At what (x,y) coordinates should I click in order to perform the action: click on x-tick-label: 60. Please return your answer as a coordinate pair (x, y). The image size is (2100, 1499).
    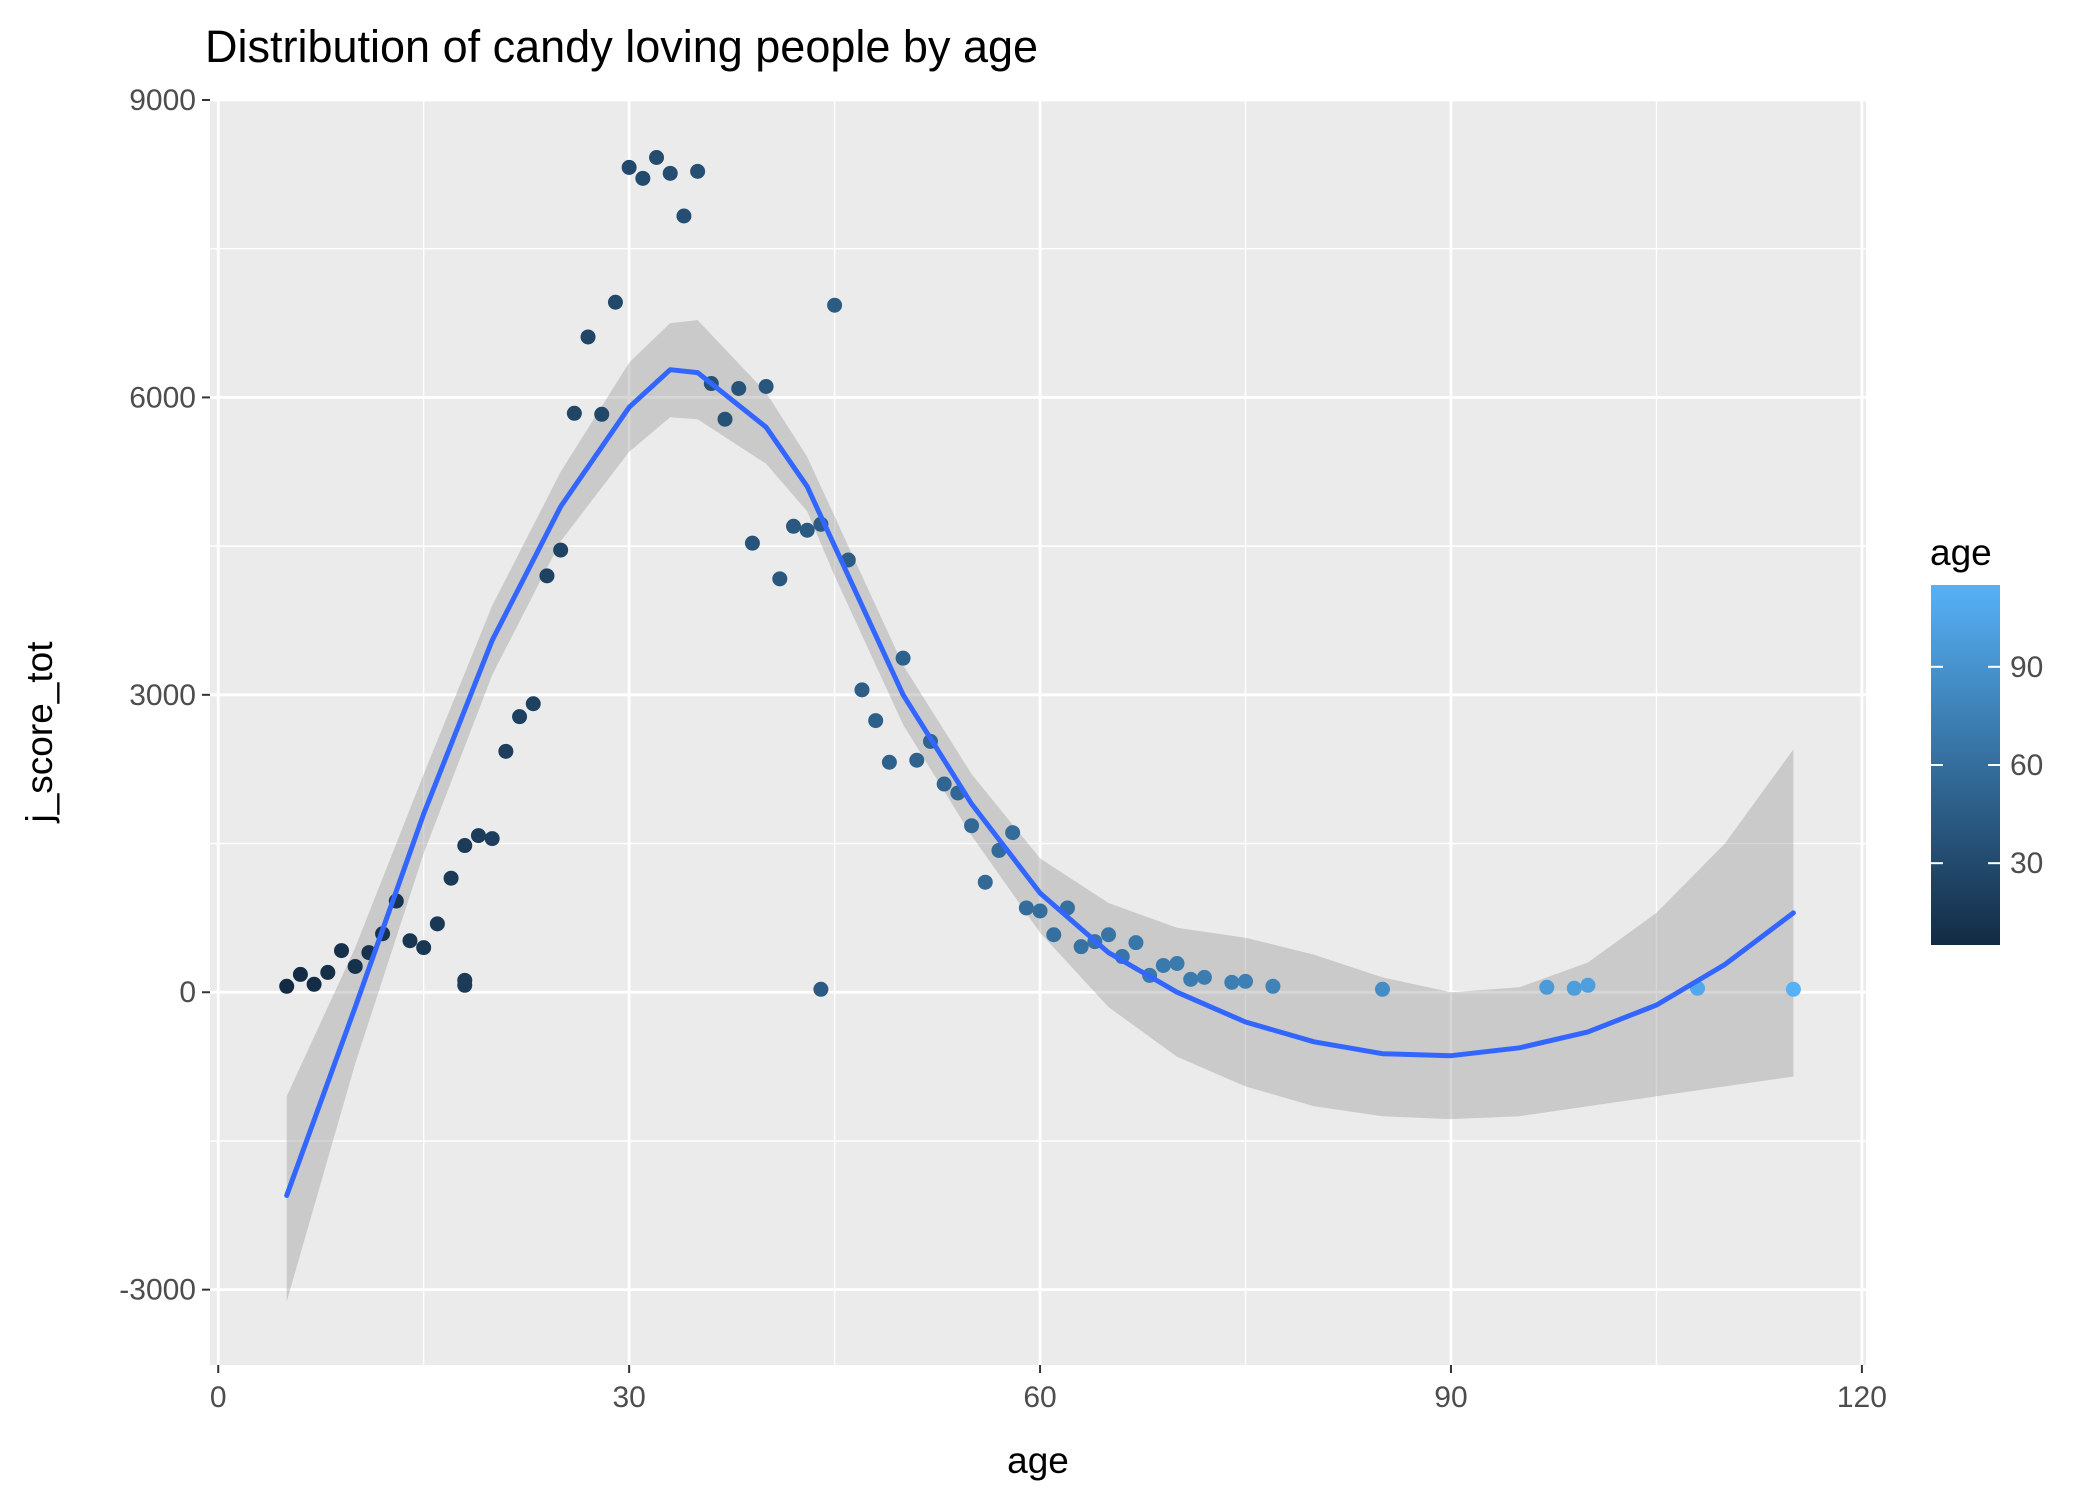
    Looking at the image, I should click on (1039, 1397).